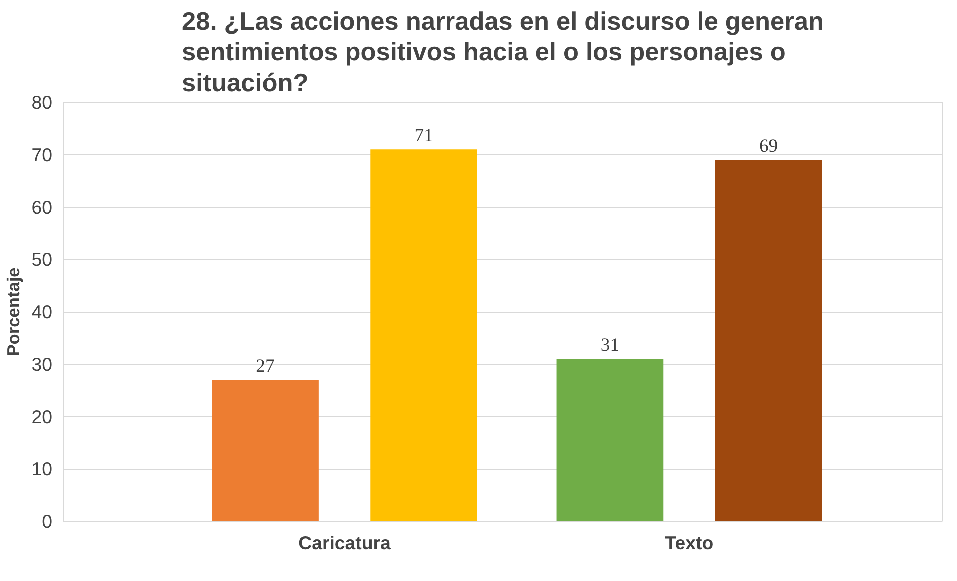 The image size is (957, 581). Describe the element at coordinates (345, 543) in the screenshot. I see `x-tick-label: Caricatura` at that location.